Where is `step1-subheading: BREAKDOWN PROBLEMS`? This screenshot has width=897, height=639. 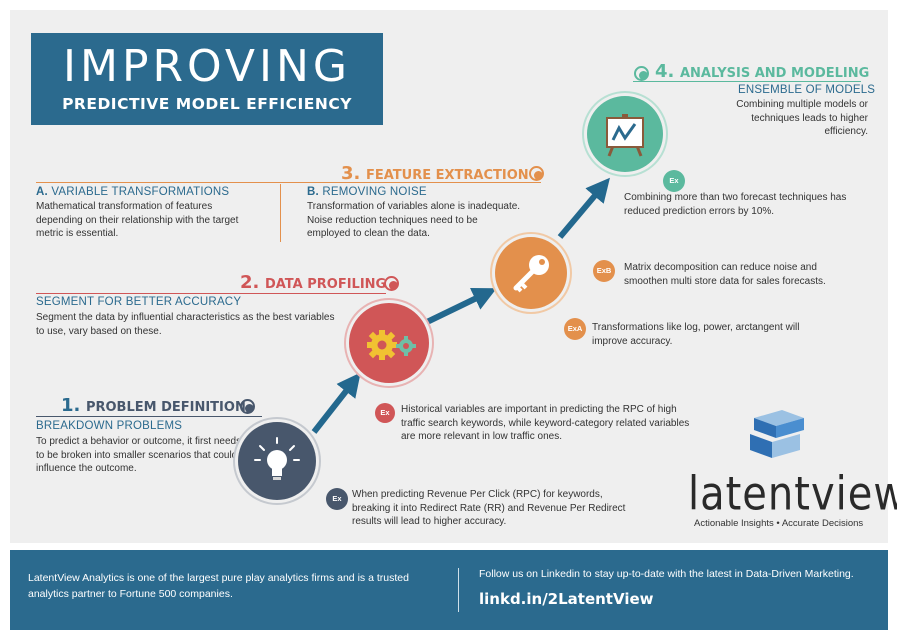 step1-subheading: BREAKDOWN PROBLEMS is located at coordinates (109, 426).